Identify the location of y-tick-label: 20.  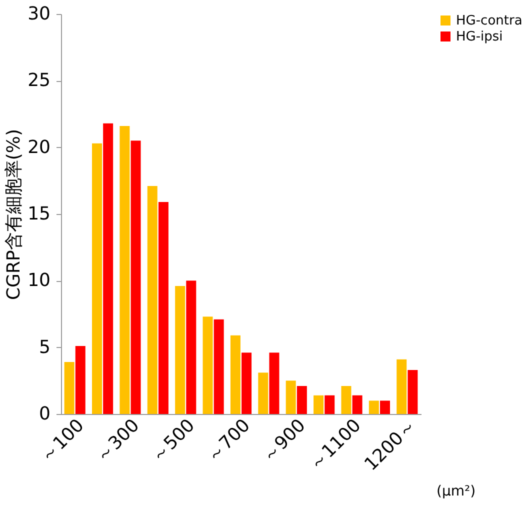
(39, 147).